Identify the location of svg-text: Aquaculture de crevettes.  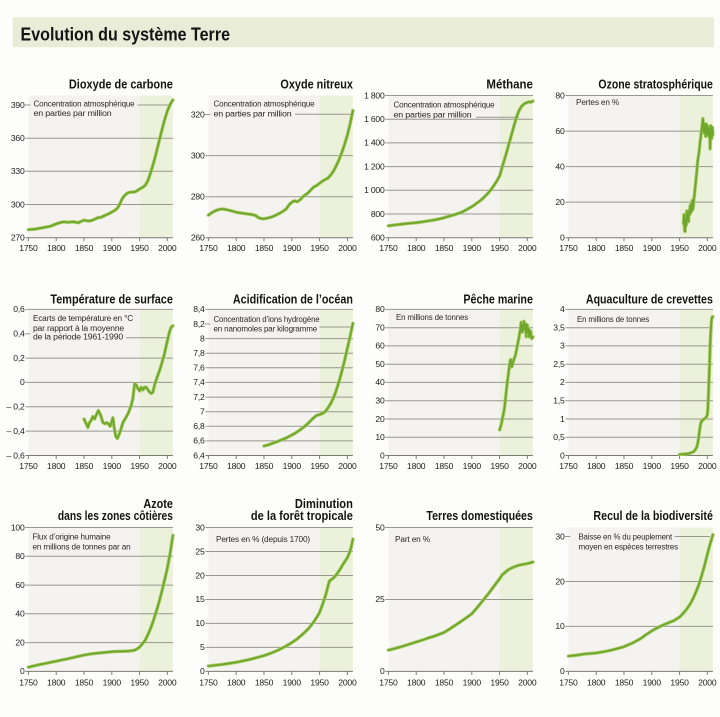
(649, 298).